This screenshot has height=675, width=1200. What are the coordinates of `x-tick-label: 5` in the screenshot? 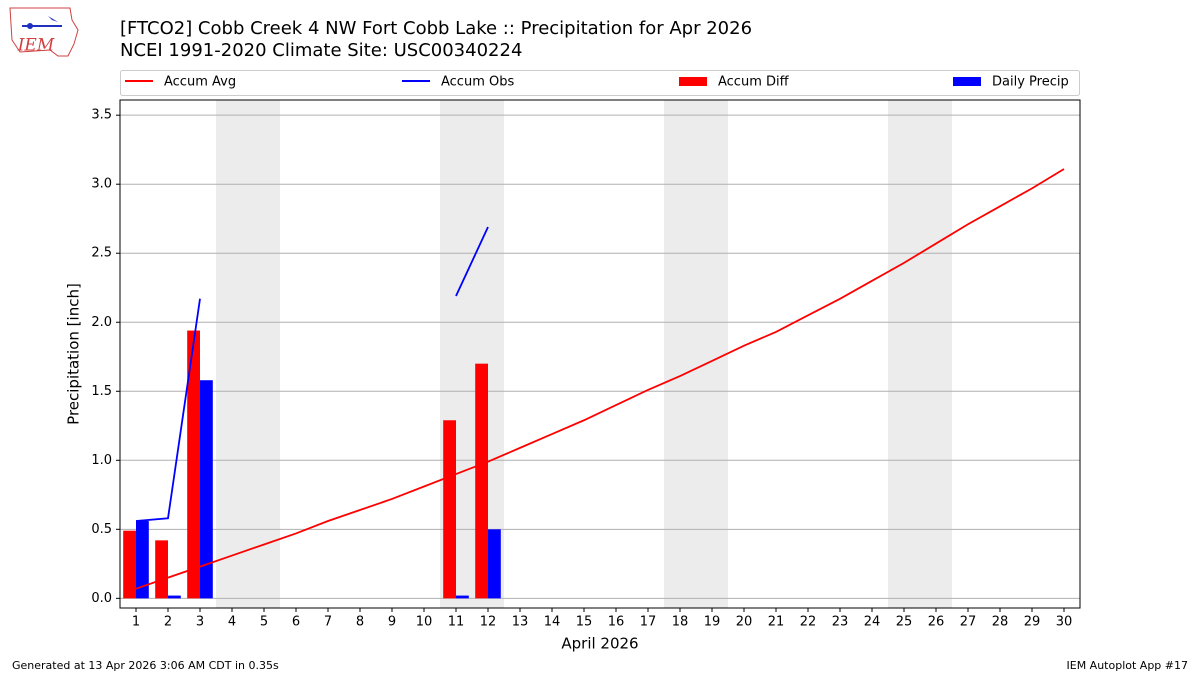 It's located at (264, 622).